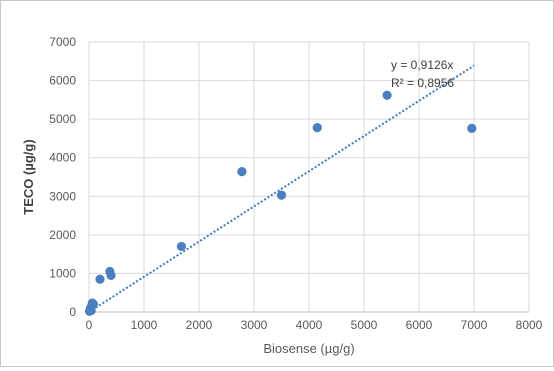 This screenshot has width=554, height=371. What do you see at coordinates (422, 83) in the screenshot?
I see `trendline-r-squared: R² = 0,8956` at bounding box center [422, 83].